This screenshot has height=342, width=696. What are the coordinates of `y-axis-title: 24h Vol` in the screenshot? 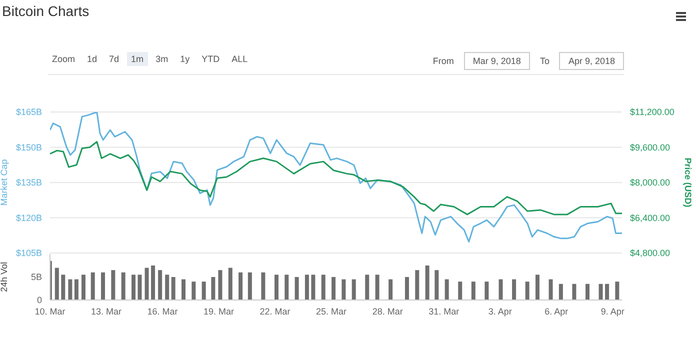 It's located at (5, 277).